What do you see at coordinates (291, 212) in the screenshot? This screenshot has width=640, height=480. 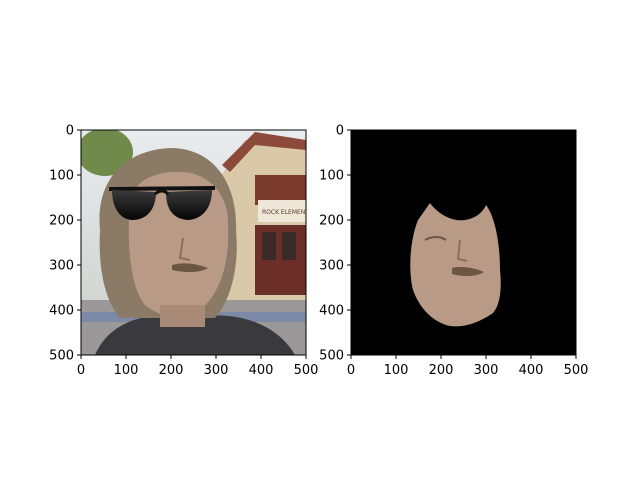 I see `building-sign: ROCK ELEMENTARY` at bounding box center [291, 212].